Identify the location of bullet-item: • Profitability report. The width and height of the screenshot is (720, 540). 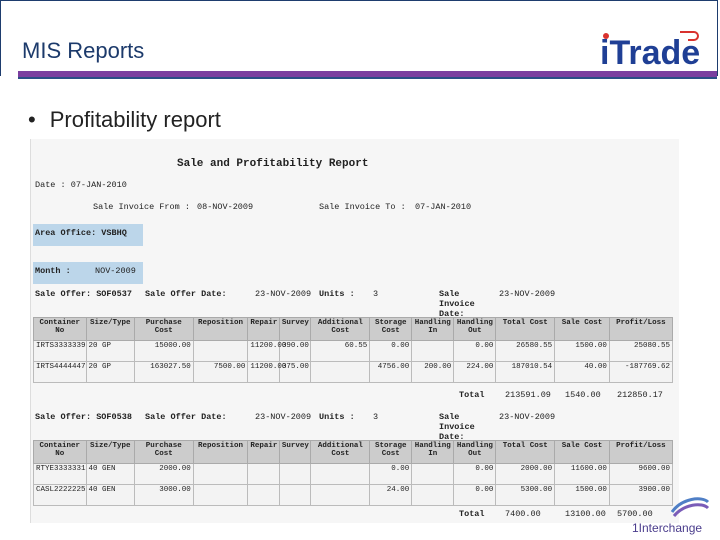
(124, 120).